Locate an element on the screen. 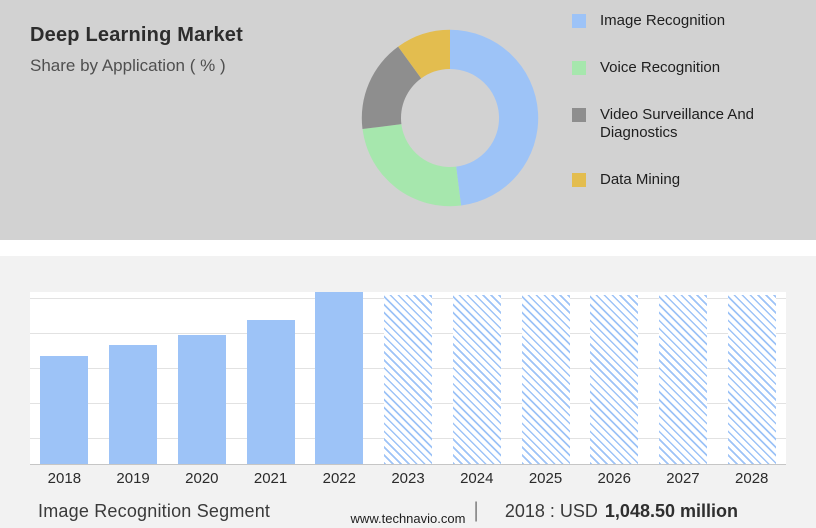 This screenshot has width=816, height=528. bar-2018 is located at coordinates (64, 410).